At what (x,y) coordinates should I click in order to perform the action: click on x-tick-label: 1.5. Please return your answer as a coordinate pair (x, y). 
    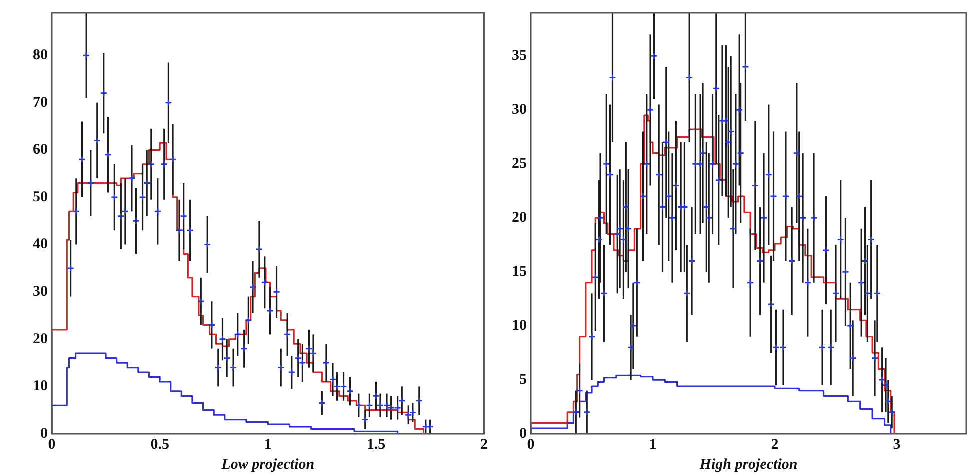
    Looking at the image, I should click on (376, 444).